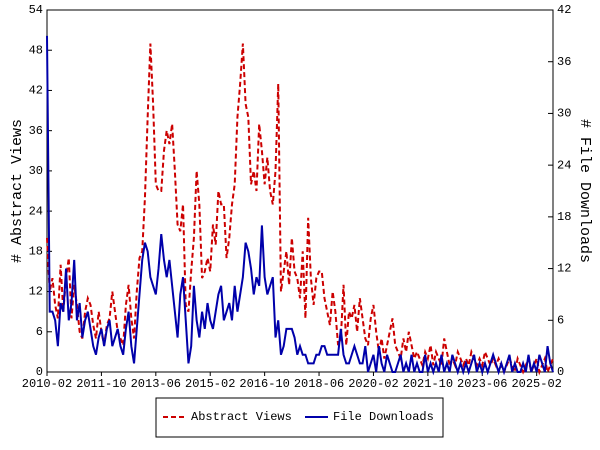  Describe the element at coordinates (47, 384) in the screenshot. I see `x-tick-label: 2010-02` at that location.